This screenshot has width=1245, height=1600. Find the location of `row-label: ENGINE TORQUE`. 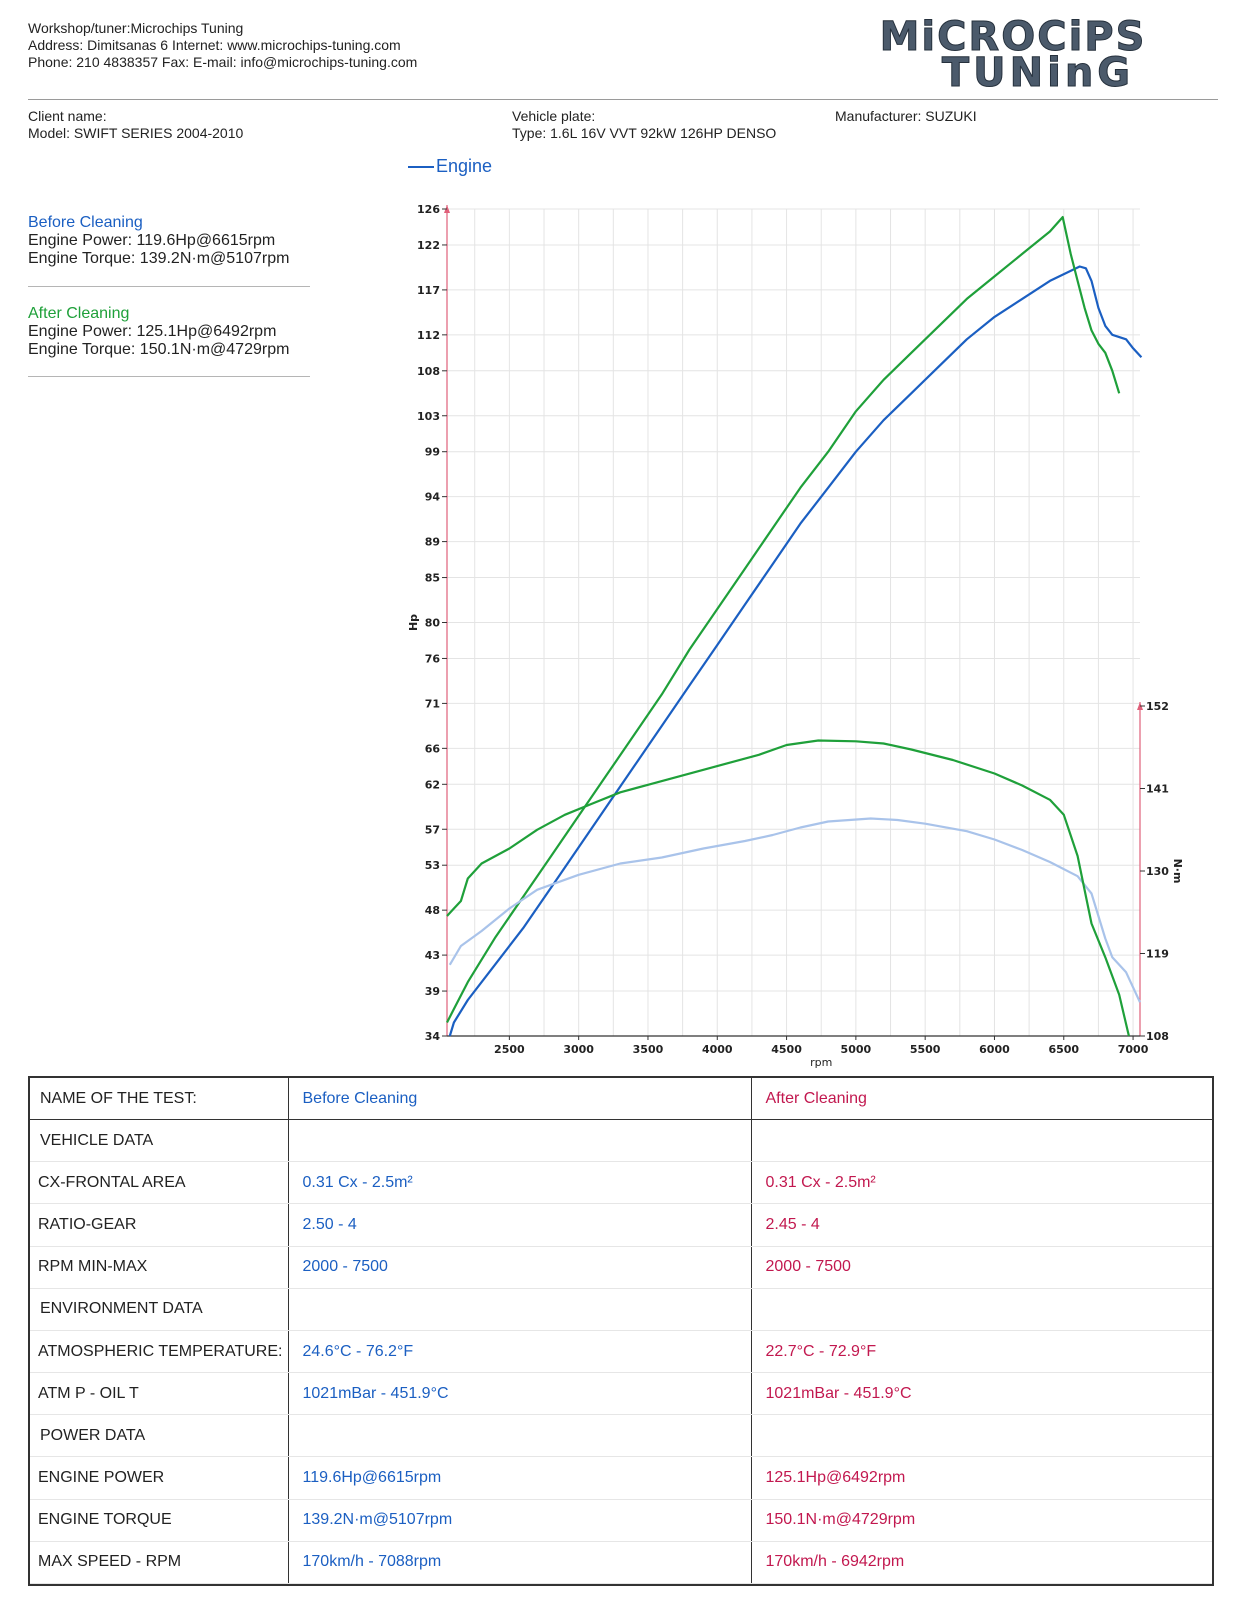

row-label: ENGINE TORQUE is located at coordinates (159, 1520).